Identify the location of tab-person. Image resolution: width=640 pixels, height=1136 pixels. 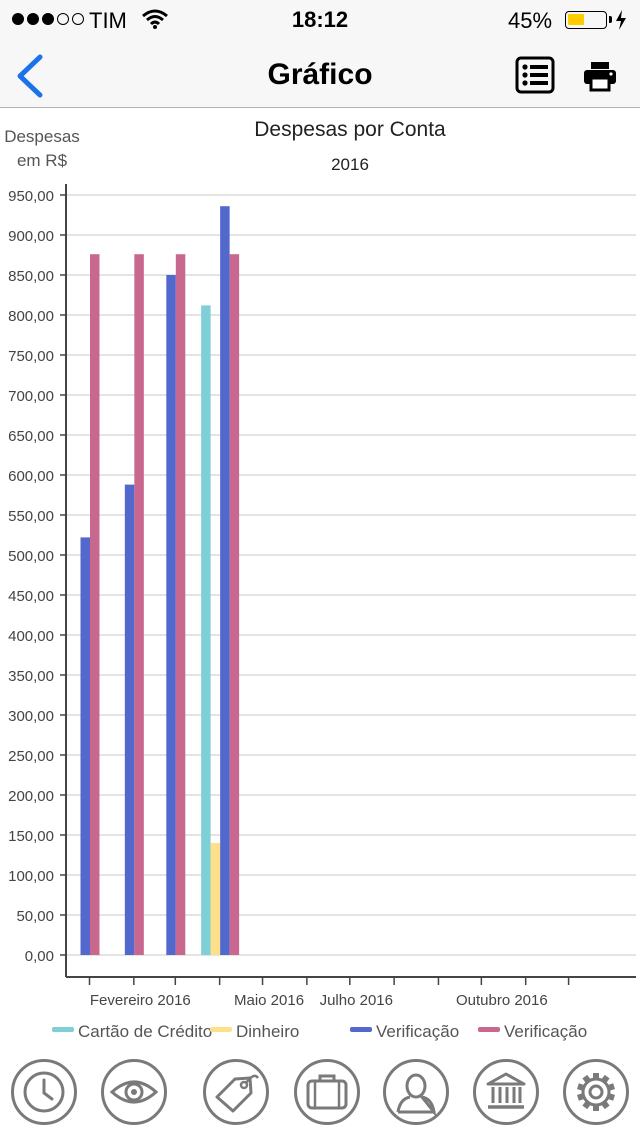
(416, 1092).